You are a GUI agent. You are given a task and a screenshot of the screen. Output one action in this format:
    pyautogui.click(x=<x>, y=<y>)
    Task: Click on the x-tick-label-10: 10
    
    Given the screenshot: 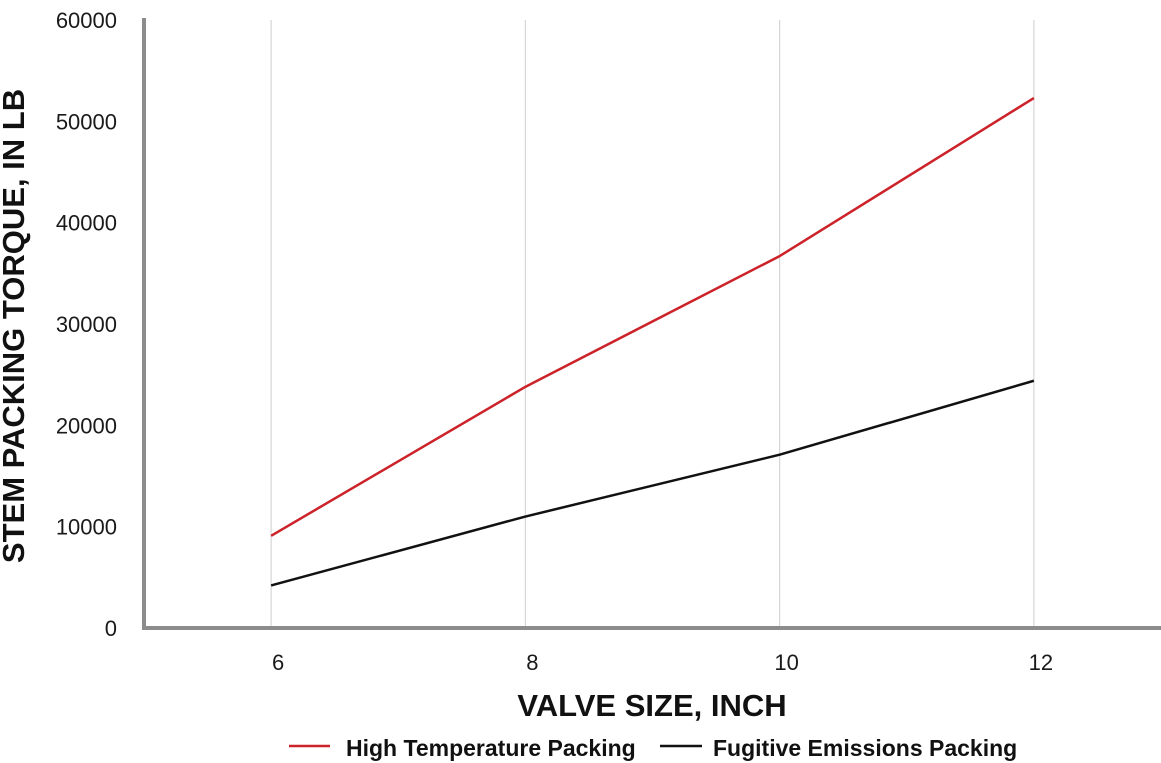 What is the action you would take?
    pyautogui.click(x=786, y=662)
    